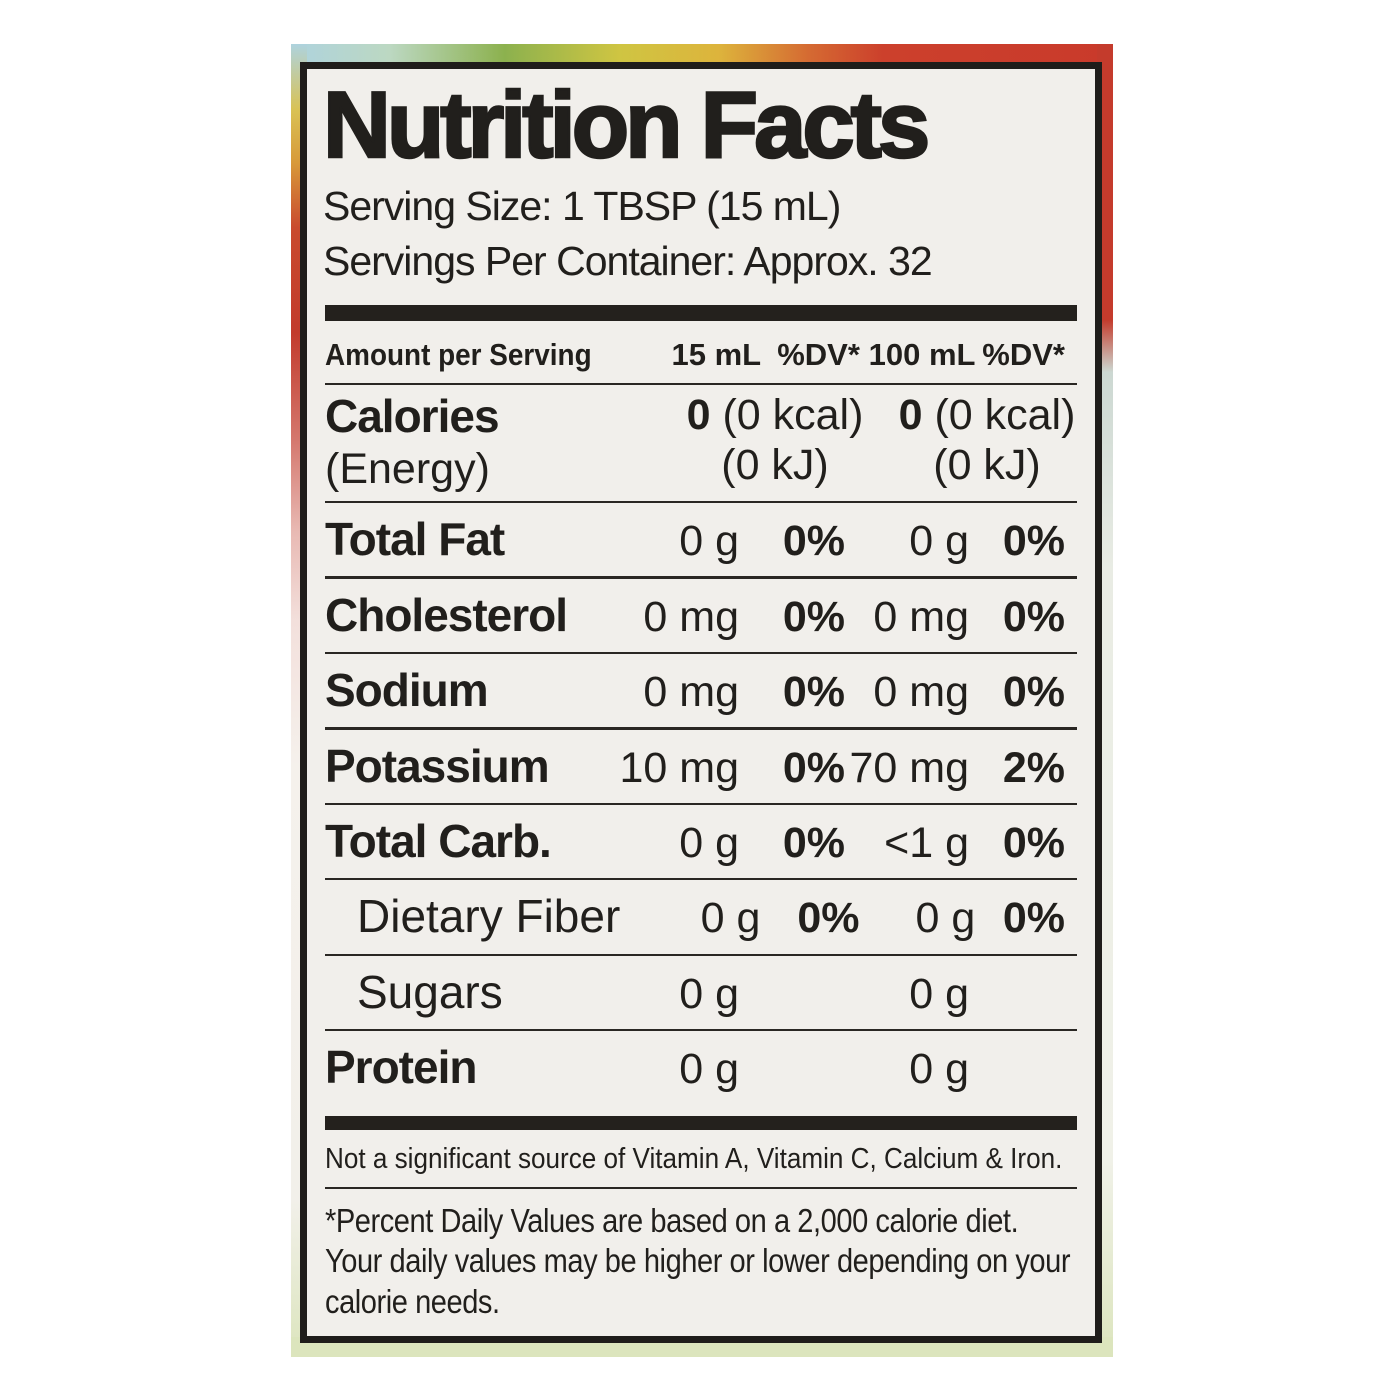 The height and width of the screenshot is (1400, 1400). I want to click on value-per-serving: 10 mg, so click(679, 767).